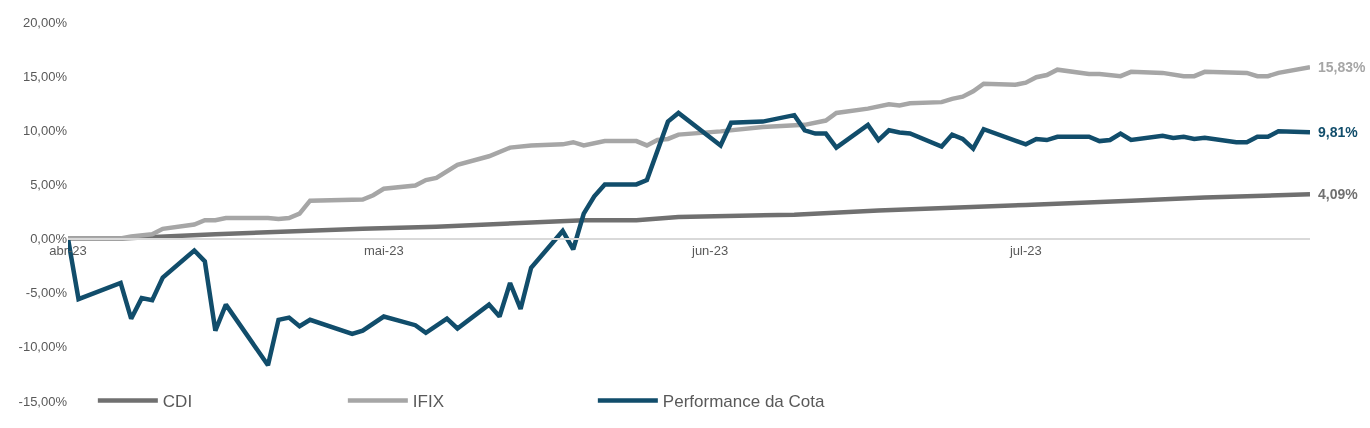  I want to click on annotation: 9,81%, so click(1338, 132).